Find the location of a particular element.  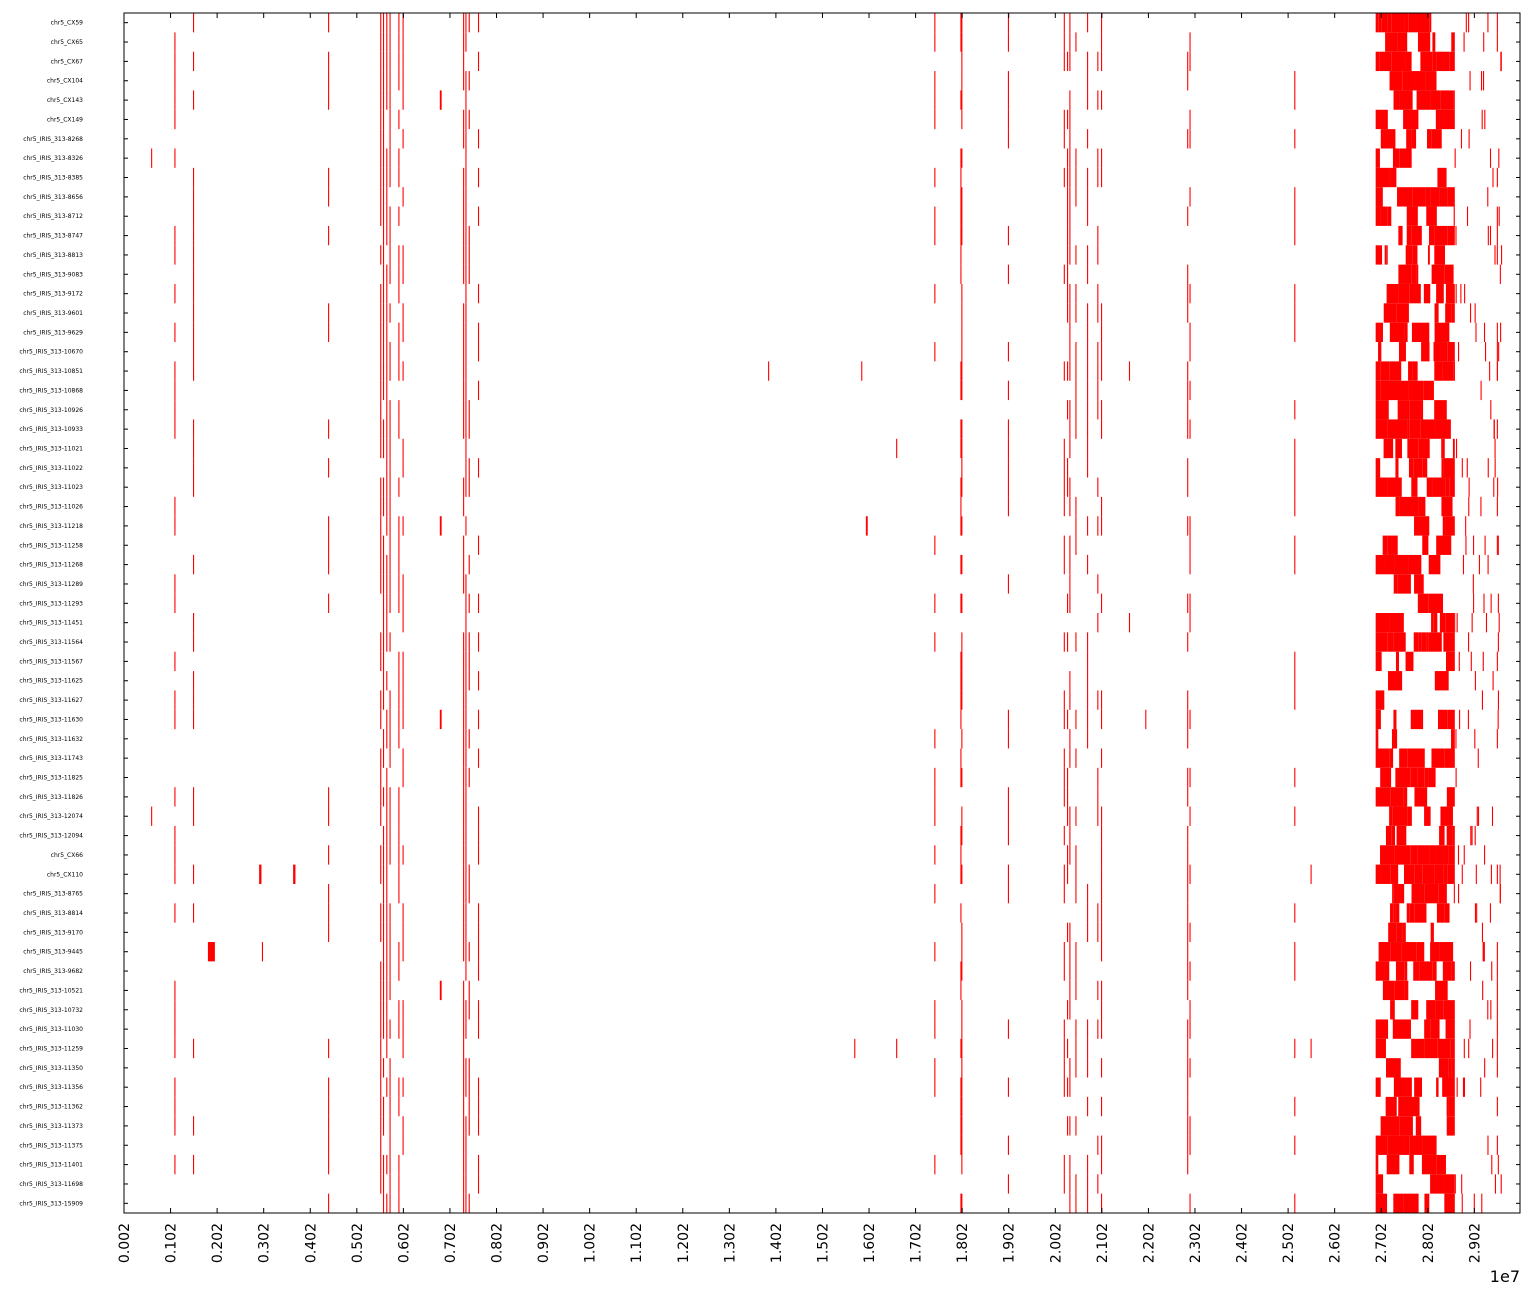

row-label: chr5_IRIS_313-11627 is located at coordinates (51, 700).